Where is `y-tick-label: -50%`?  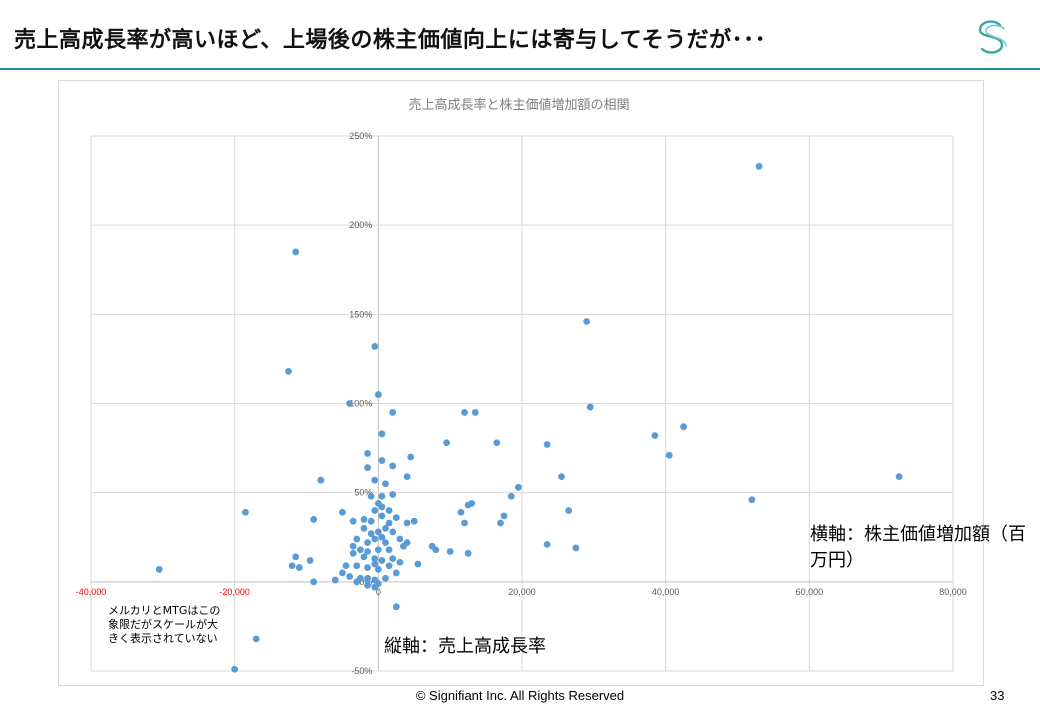 y-tick-label: -50% is located at coordinates (361, 671).